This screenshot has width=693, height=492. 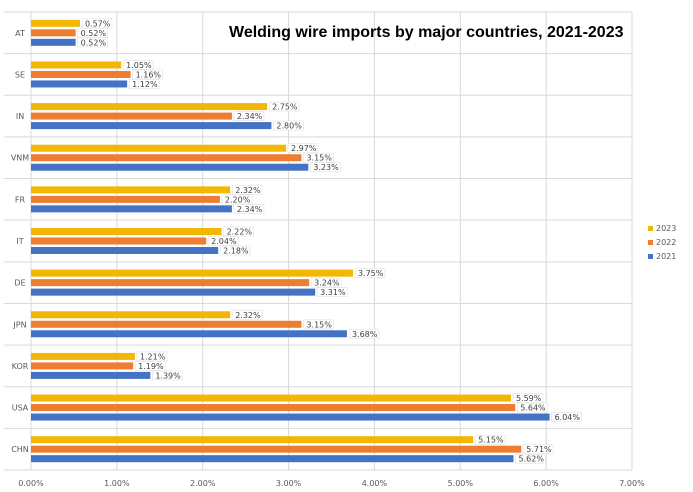 What do you see at coordinates (203, 483) in the screenshot?
I see `x-tick-label: 2.00%` at bounding box center [203, 483].